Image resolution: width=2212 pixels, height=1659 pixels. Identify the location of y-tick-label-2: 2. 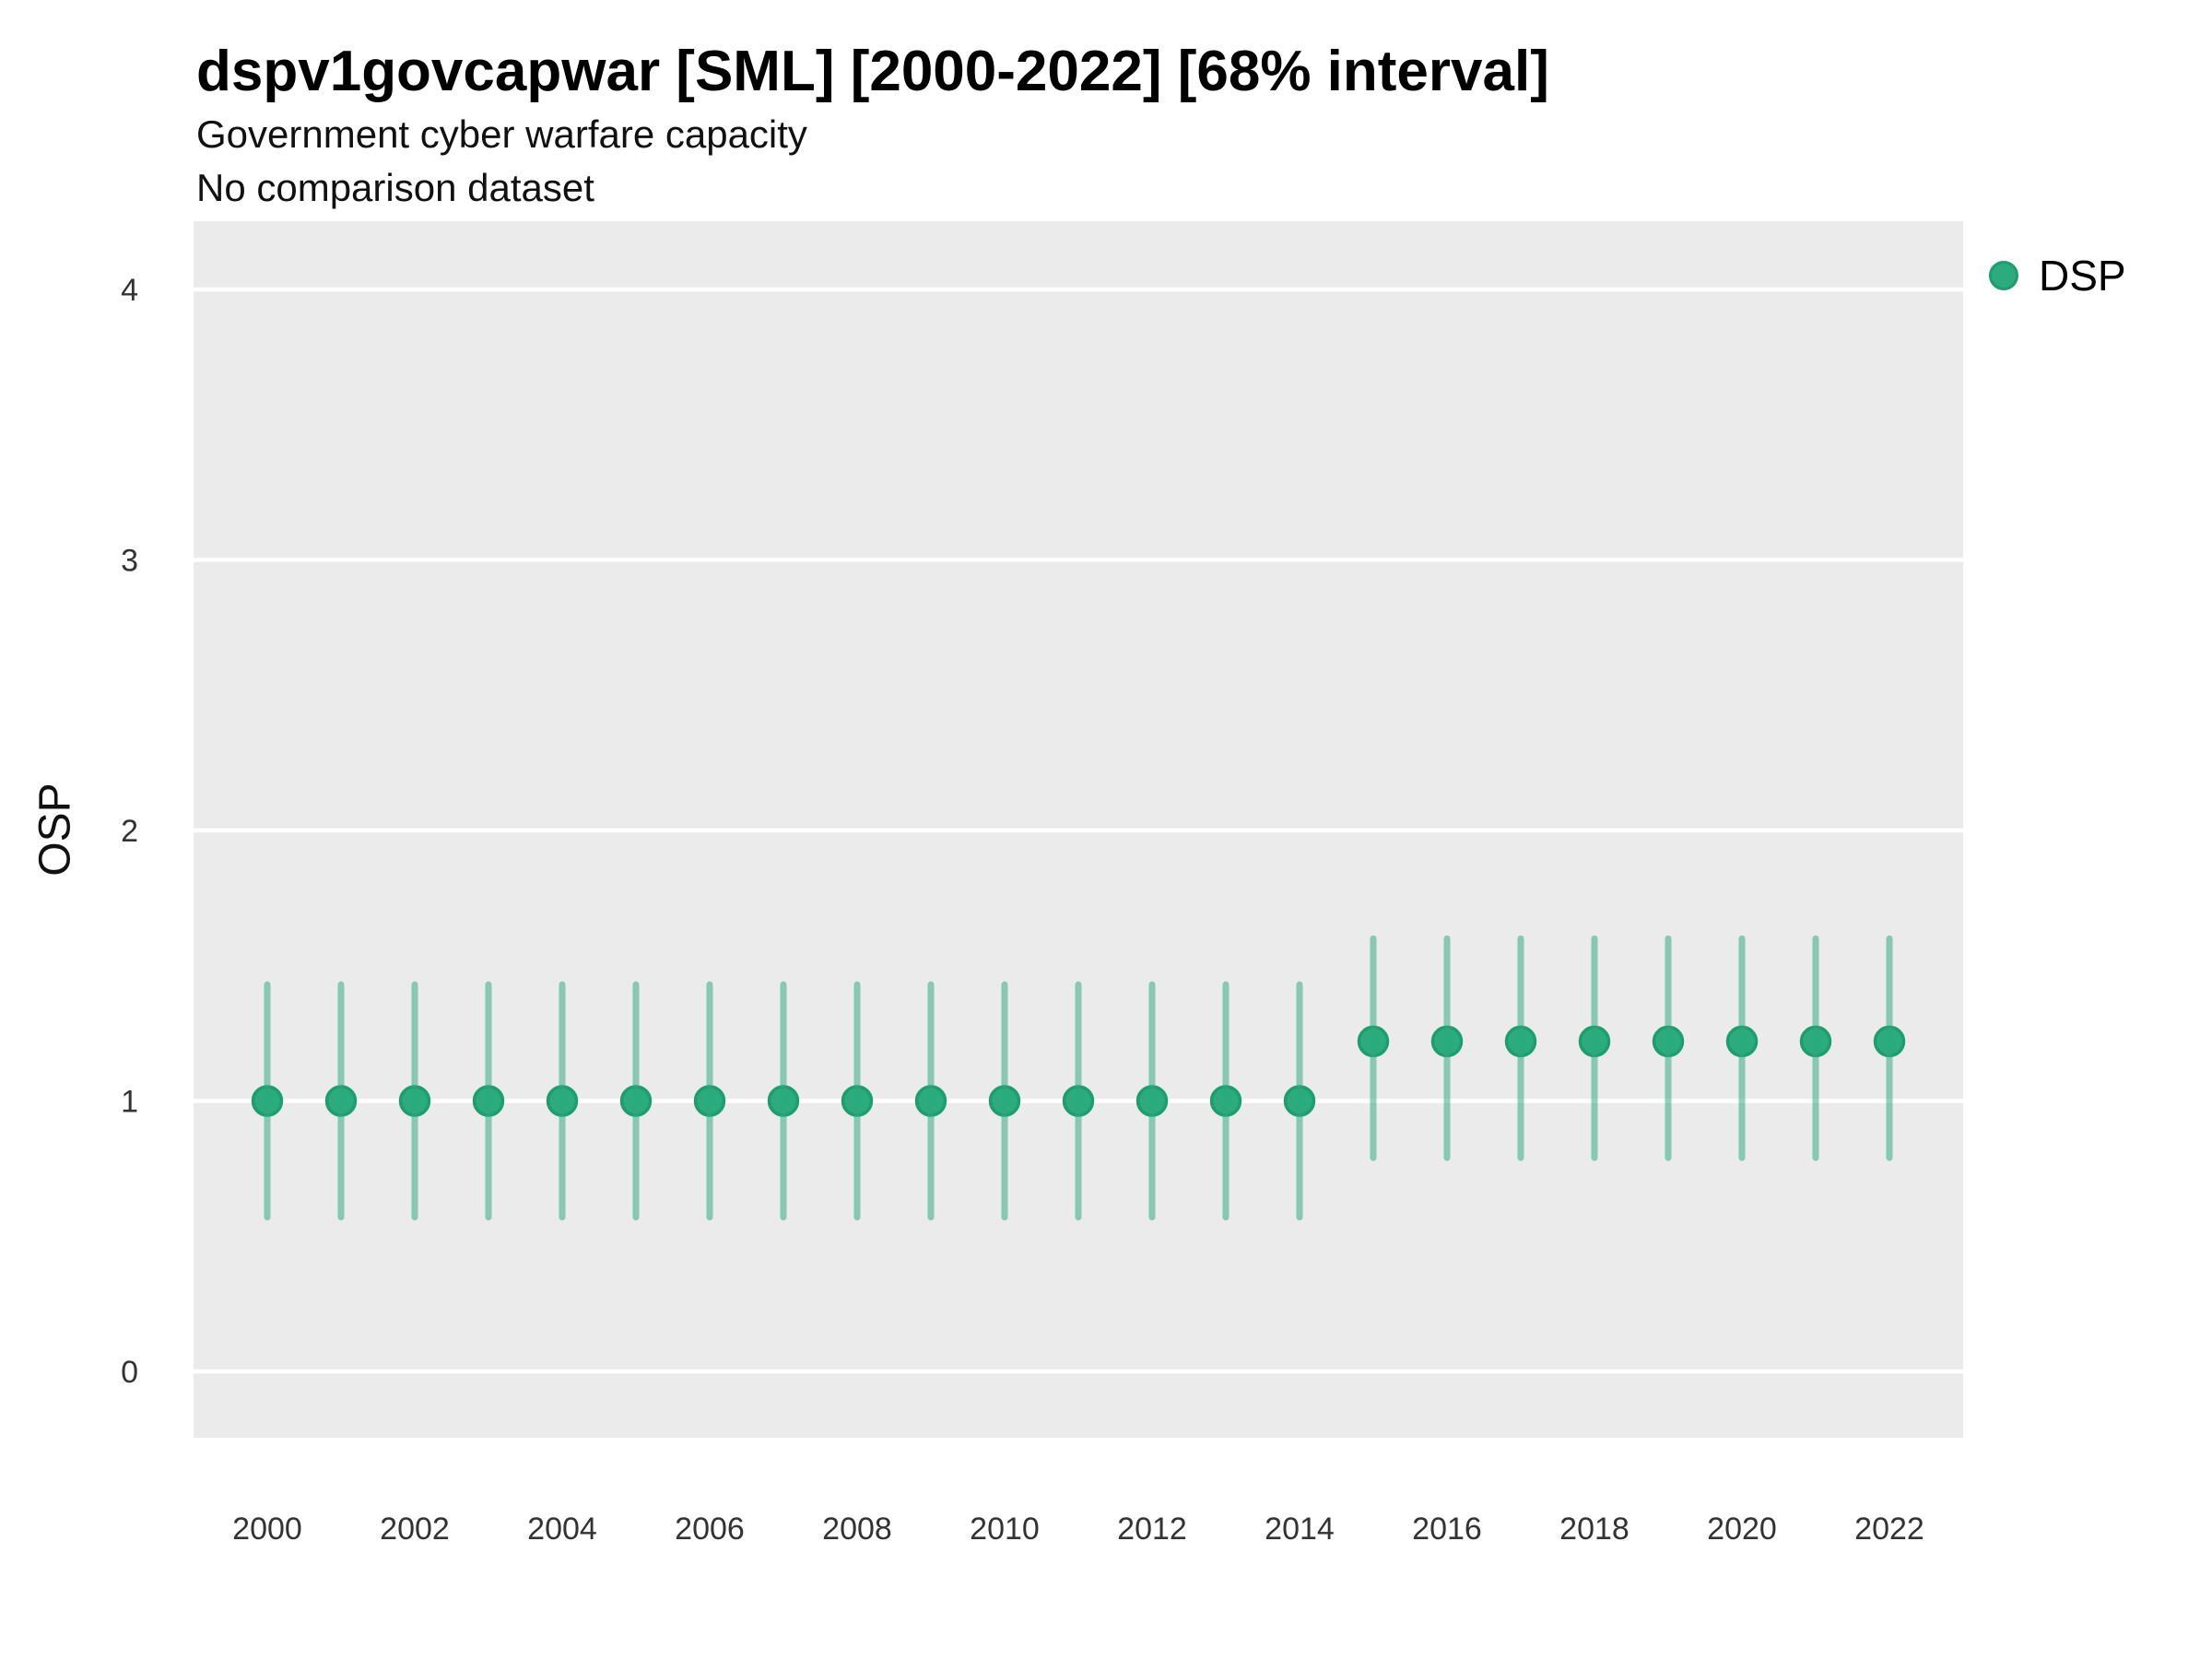
(129, 831).